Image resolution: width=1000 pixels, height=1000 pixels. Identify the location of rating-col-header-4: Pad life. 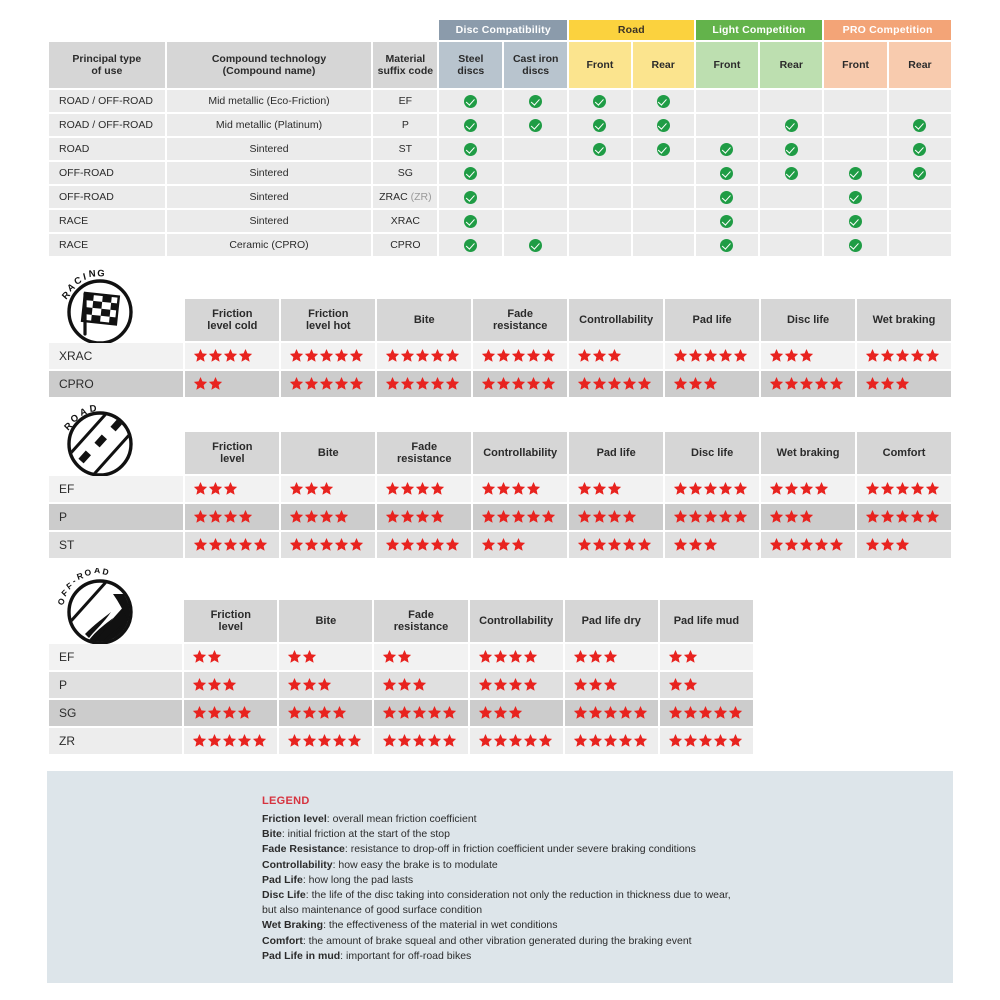
(616, 453).